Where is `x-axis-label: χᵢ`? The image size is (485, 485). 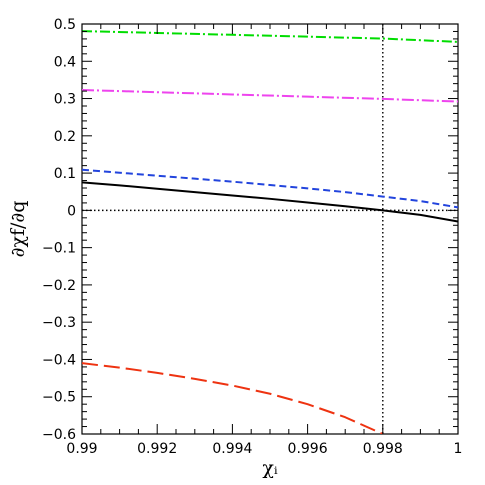 x-axis-label: χᵢ is located at coordinates (270, 468).